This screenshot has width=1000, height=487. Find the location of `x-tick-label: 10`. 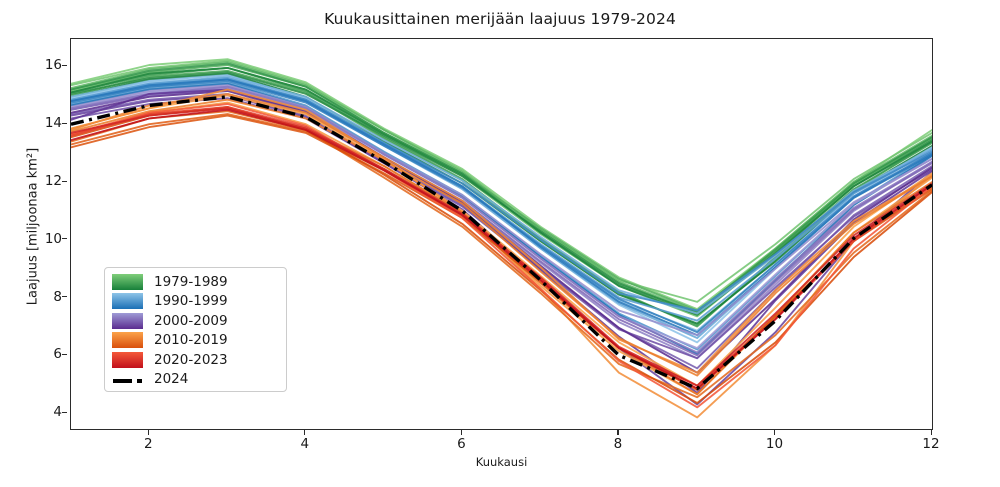

x-tick-label: 10 is located at coordinates (774, 444).